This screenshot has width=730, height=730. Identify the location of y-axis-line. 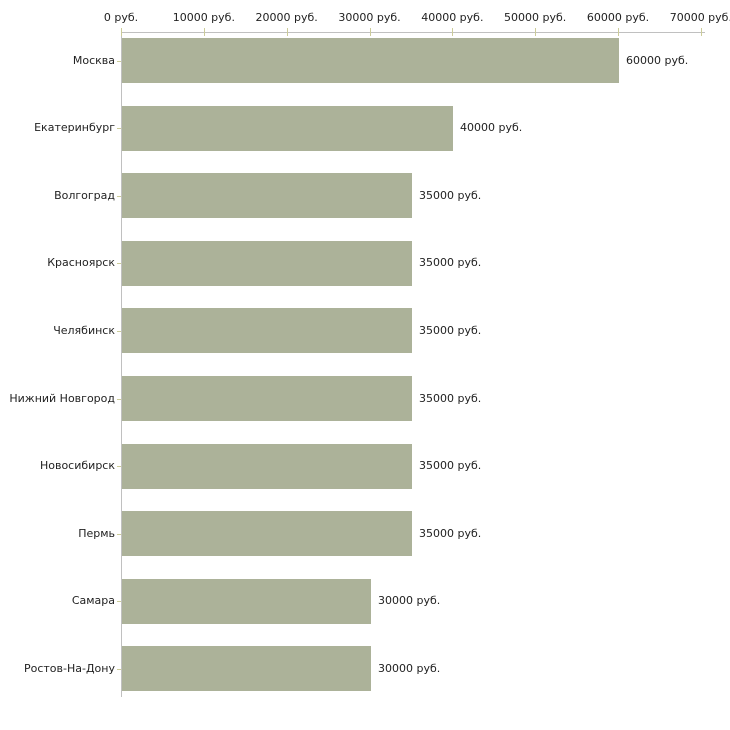
(121, 362).